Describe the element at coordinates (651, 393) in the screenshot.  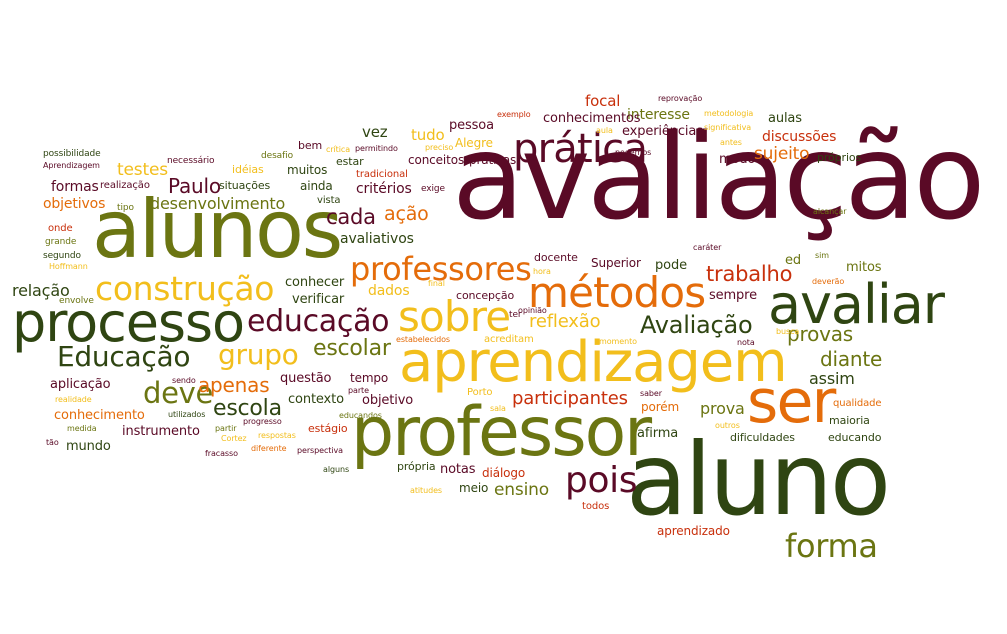
I see `word: saber` at that location.